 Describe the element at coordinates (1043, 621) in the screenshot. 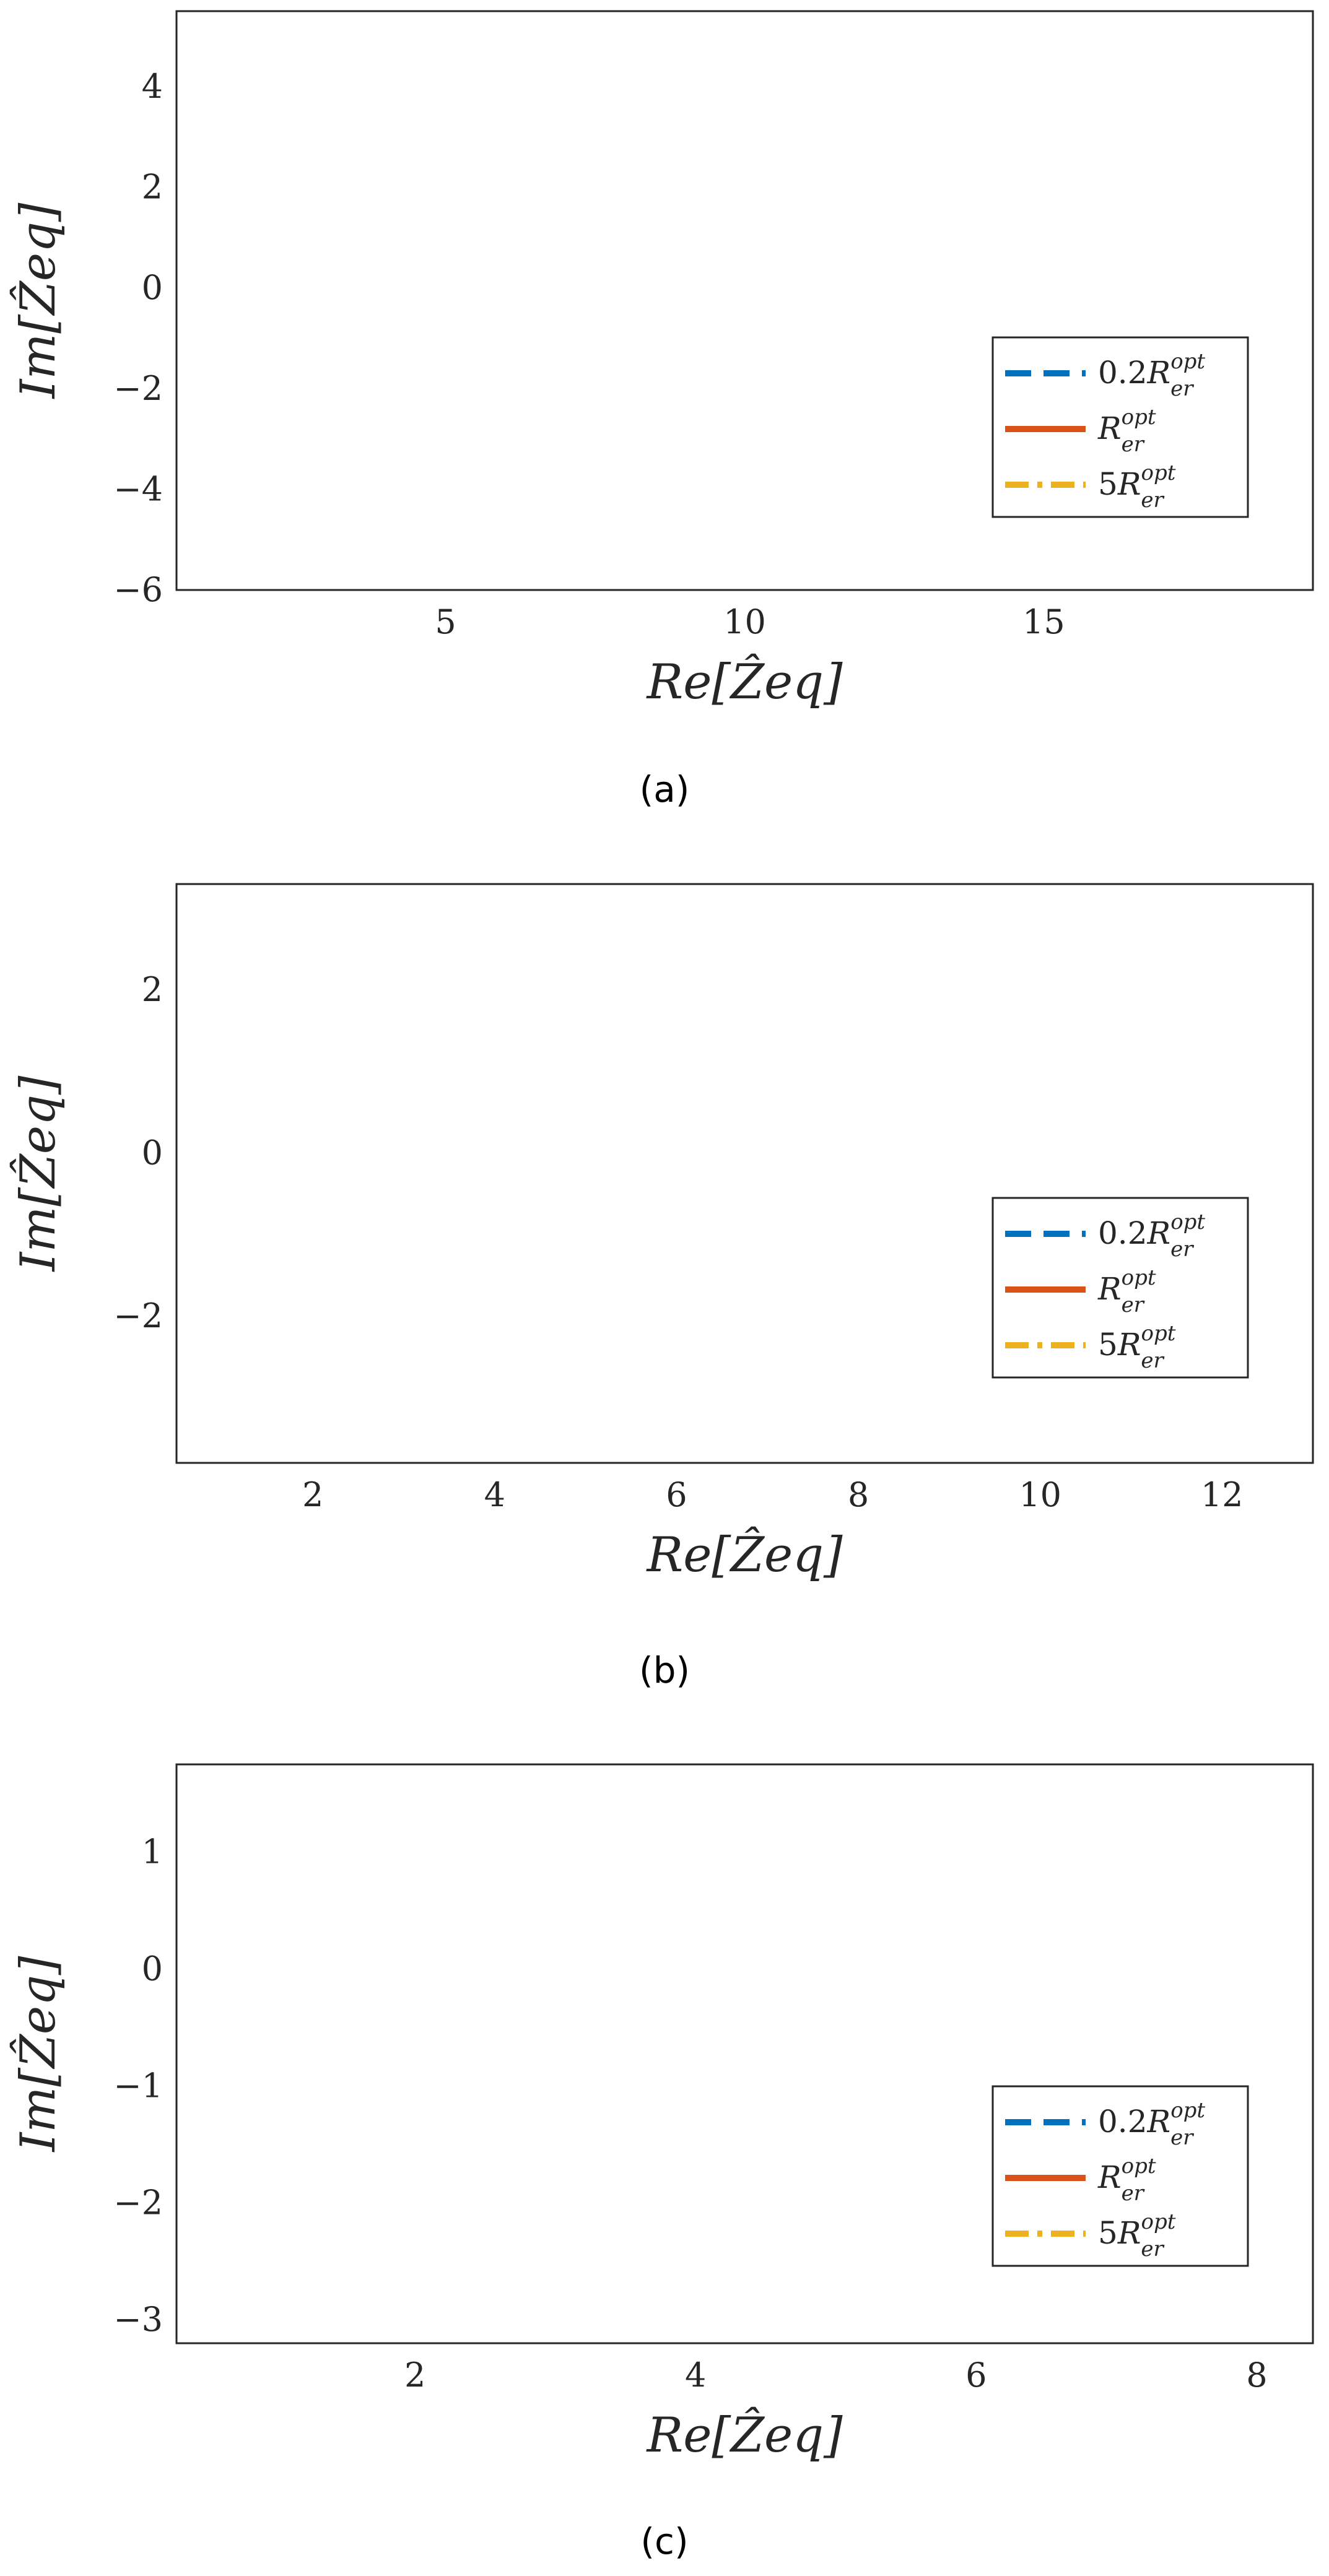

I see `x-tick-label: 15` at that location.